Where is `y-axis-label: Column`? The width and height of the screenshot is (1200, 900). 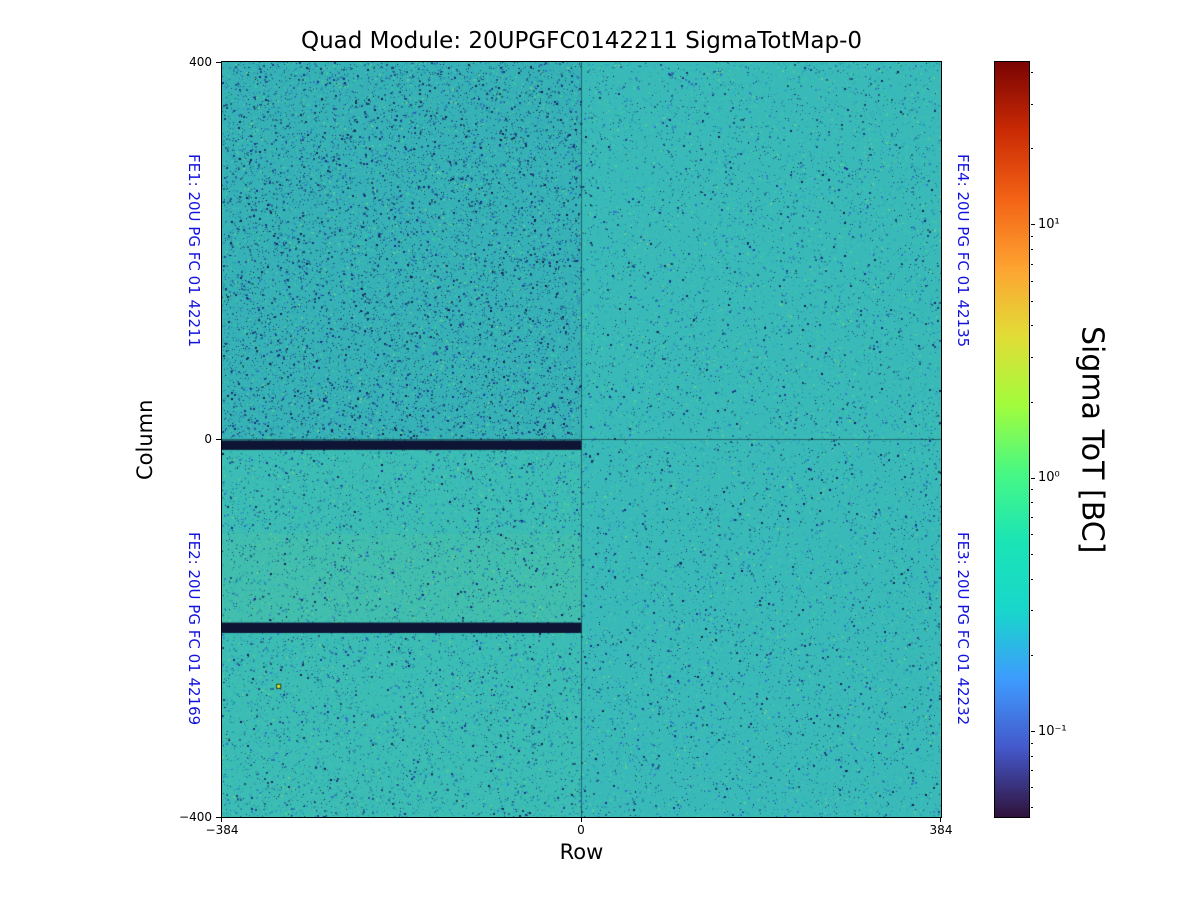 y-axis-label: Column is located at coordinates (145, 439).